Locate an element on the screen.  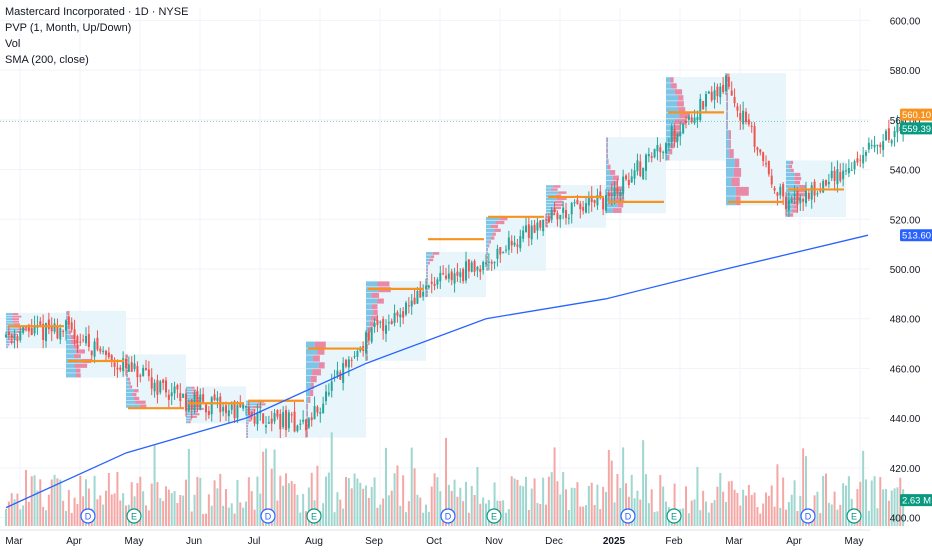
volume-profile-bg is located at coordinates (456, 274).